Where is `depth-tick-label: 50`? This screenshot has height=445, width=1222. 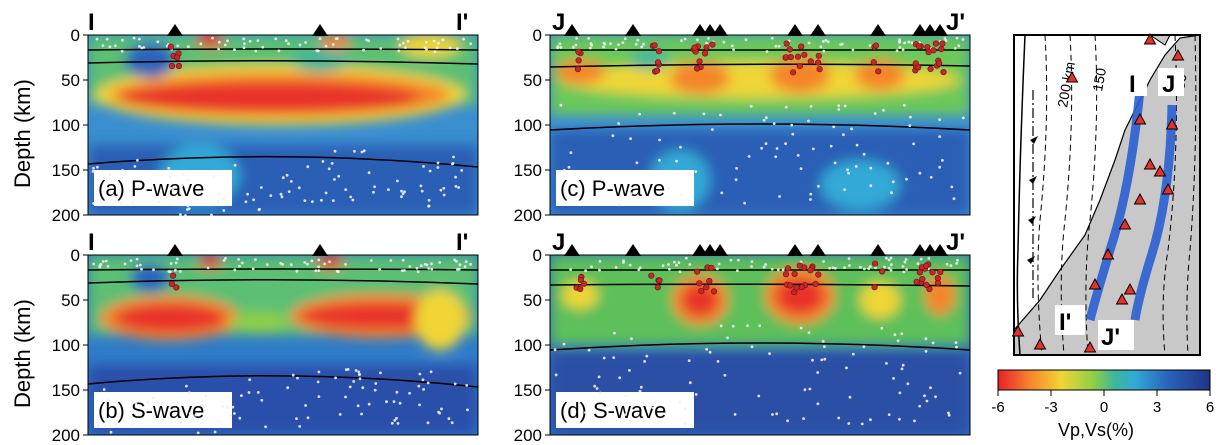 depth-tick-label: 50 is located at coordinates (532, 300).